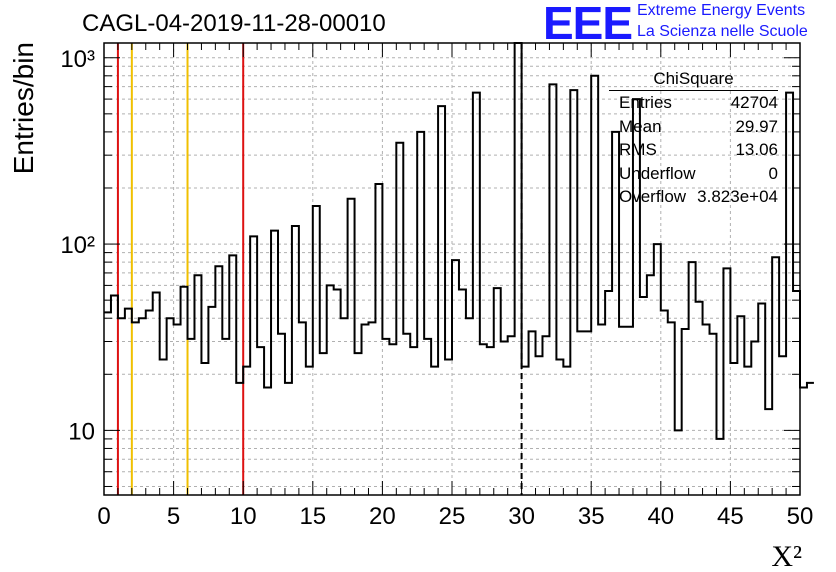  What do you see at coordinates (722, 31) in the screenshot?
I see `logo-line-2: La Scienza nelle Scuole` at bounding box center [722, 31].